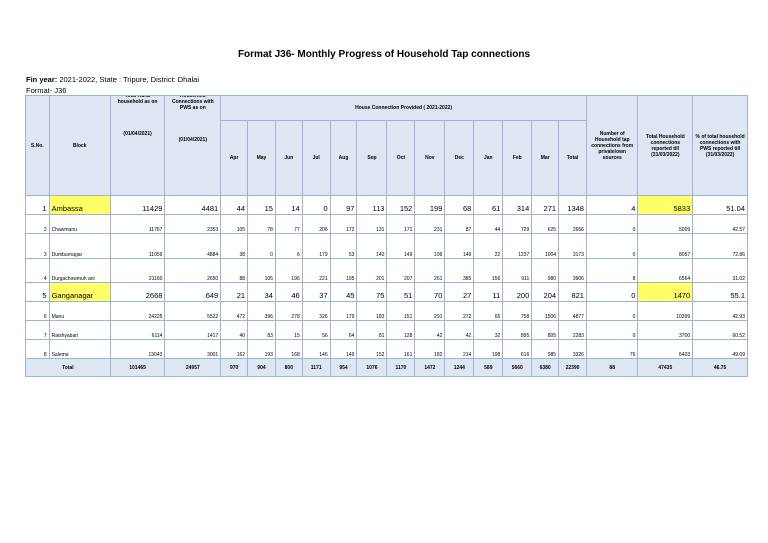  Describe the element at coordinates (372, 367) in the screenshot. I see `total-month: 1076` at that location.